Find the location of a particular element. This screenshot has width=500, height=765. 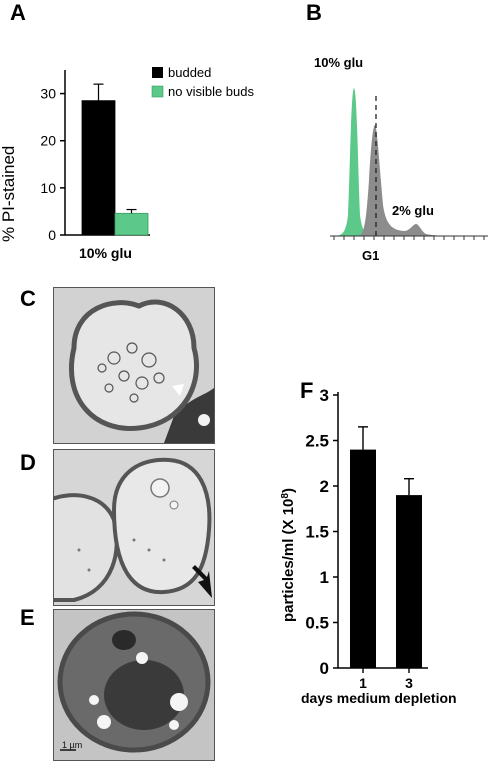

panel-b-label-2-glu: 2% glu is located at coordinates (413, 210).